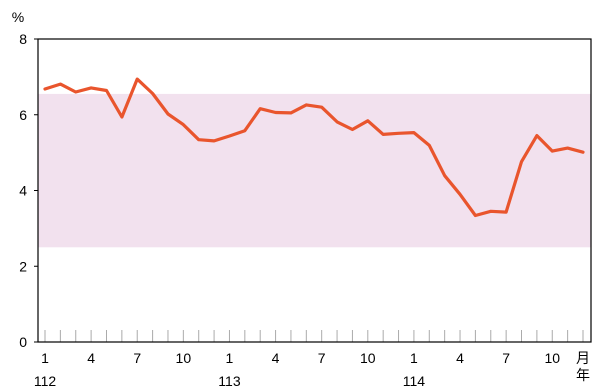 Image resolution: width=595 pixels, height=387 pixels. Describe the element at coordinates (314, 336) in the screenshot. I see `x-axis-ticks` at that location.